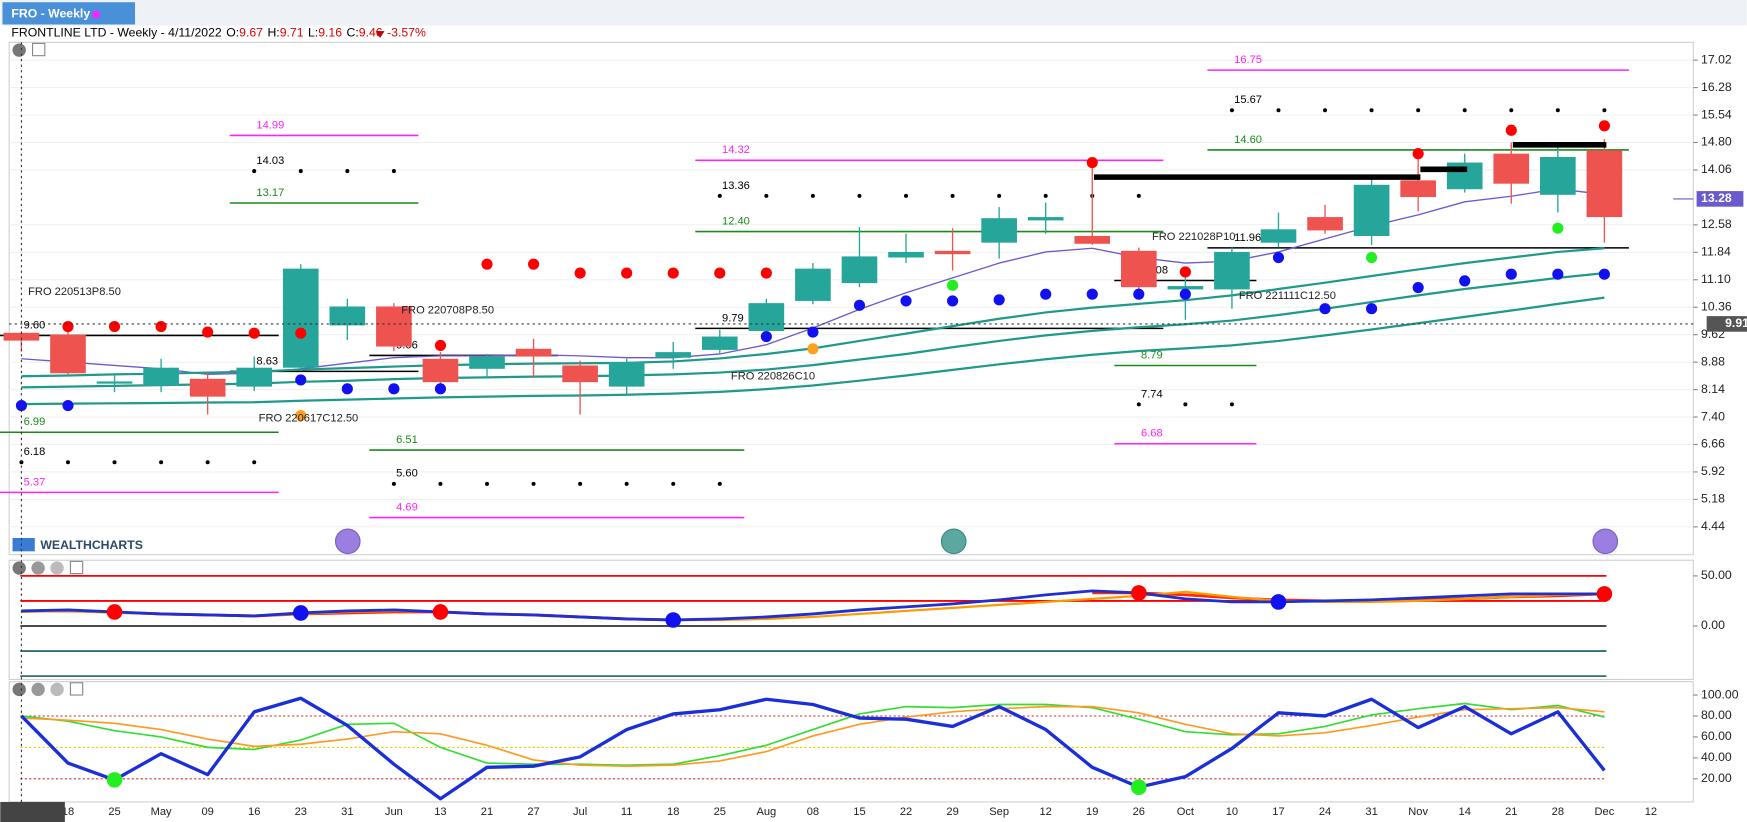  I want to click on level-label: 6.68, so click(1152, 434).